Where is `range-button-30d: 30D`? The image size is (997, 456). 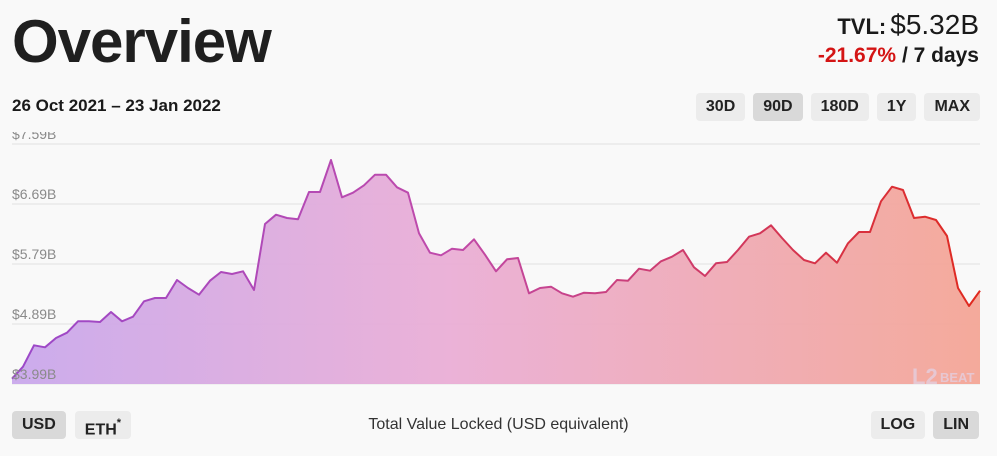
range-button-30d: 30D is located at coordinates (720, 107).